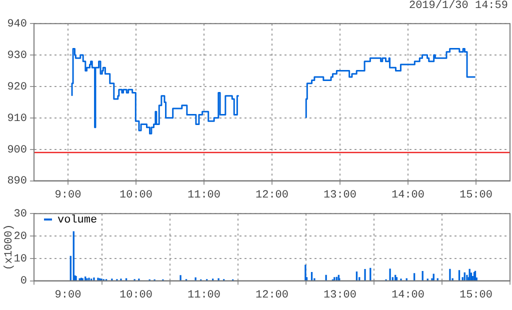 The image size is (512, 310). What do you see at coordinates (17, 182) in the screenshot?
I see `y-tick-label: 890` at bounding box center [17, 182].